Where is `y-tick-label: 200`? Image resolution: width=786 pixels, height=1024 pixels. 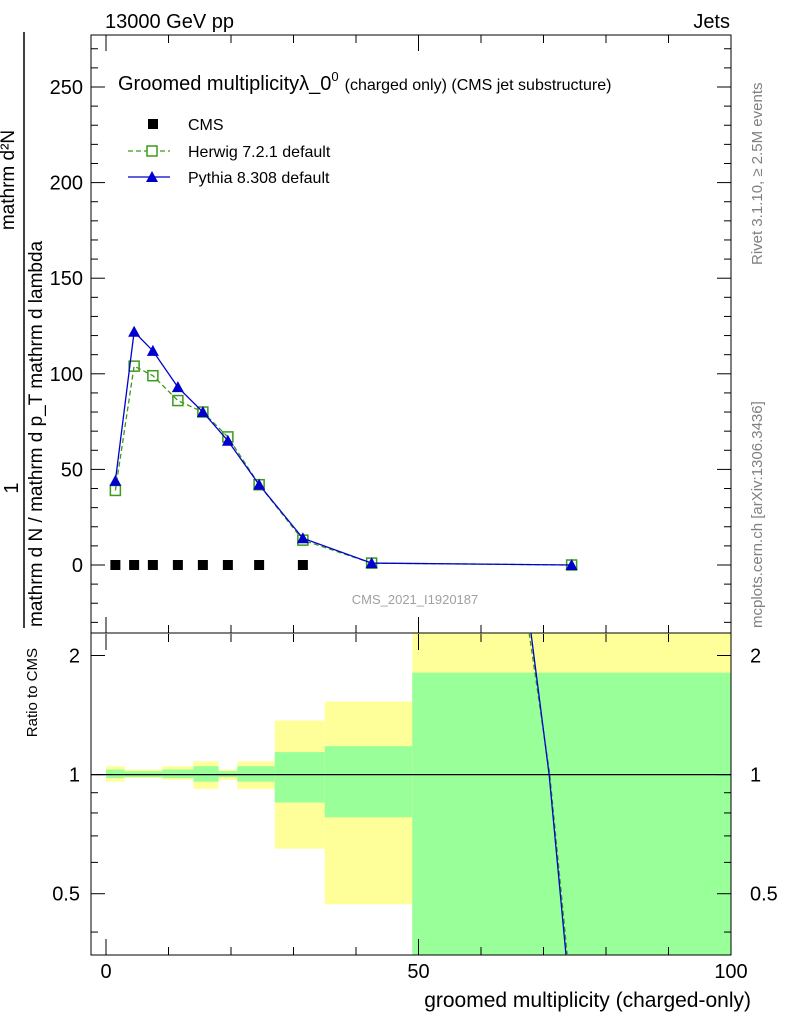
y-tick-label: 200 is located at coordinates (66, 184).